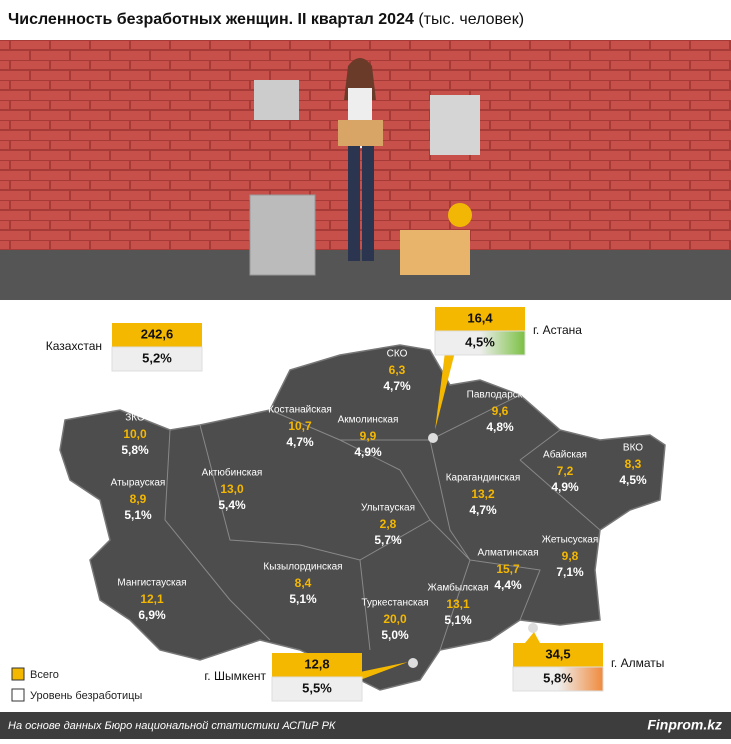 This screenshot has width=731, height=744. Describe the element at coordinates (368, 436) in the screenshot. I see `region-total: 9,9` at that location.